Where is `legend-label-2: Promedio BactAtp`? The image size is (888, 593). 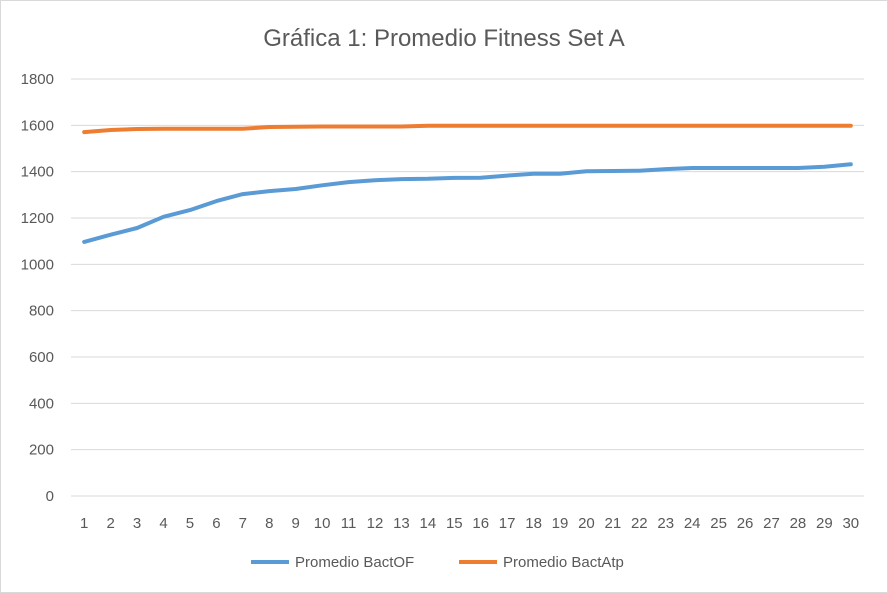
legend-label-2: Promedio BactAtp is located at coordinates (563, 562).